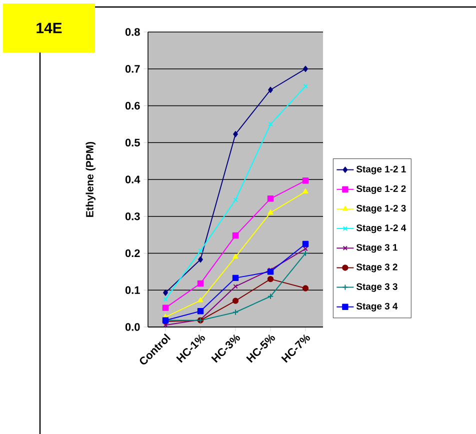 The height and width of the screenshot is (434, 476). What do you see at coordinates (132, 290) in the screenshot?
I see `y-tick-label: 0.1` at bounding box center [132, 290].